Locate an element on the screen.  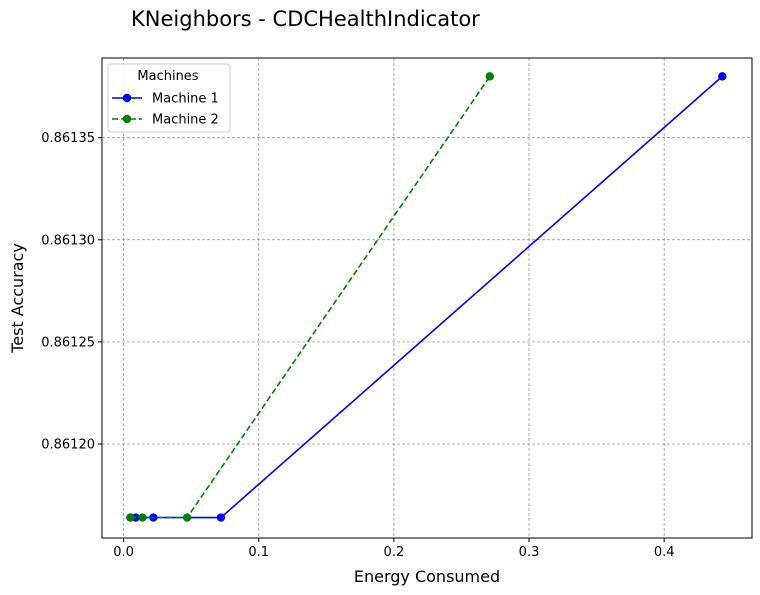
x-tick-label: 0.4 is located at coordinates (664, 552).